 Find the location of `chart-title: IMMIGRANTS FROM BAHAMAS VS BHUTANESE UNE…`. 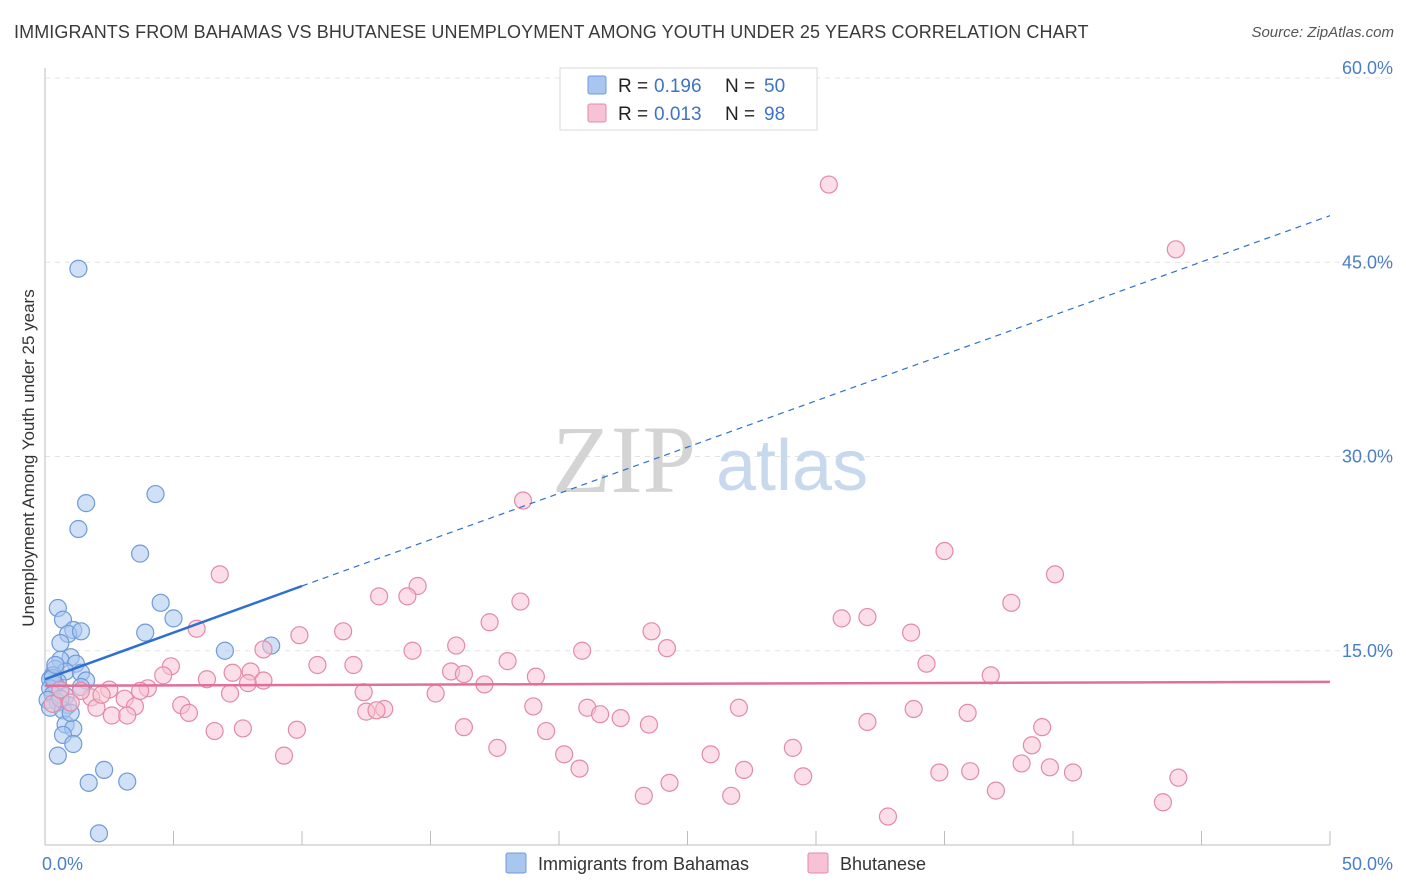

chart-title: IMMIGRANTS FROM BAHAMAS VS BHUTANESE UNE… is located at coordinates (551, 32).